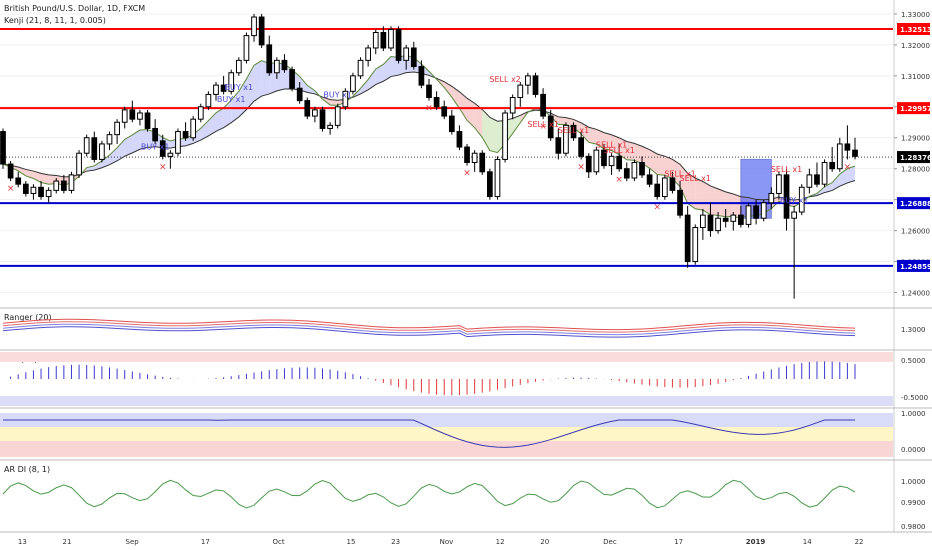 The image size is (932, 550). Describe the element at coordinates (446, 449) in the screenshot. I see `tdi-band-bottom` at that location.